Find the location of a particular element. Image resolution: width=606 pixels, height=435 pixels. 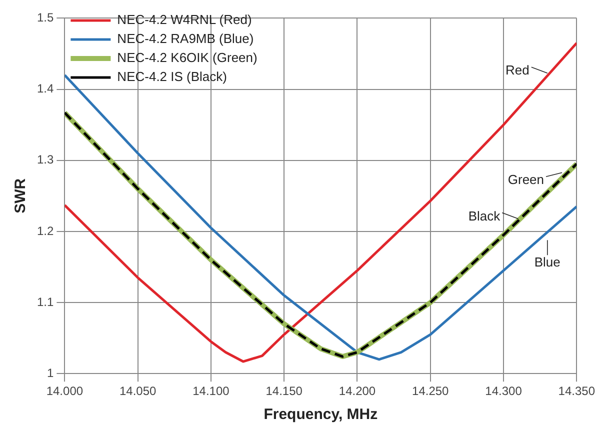

x-tick-label: 14.300 is located at coordinates (503, 391).